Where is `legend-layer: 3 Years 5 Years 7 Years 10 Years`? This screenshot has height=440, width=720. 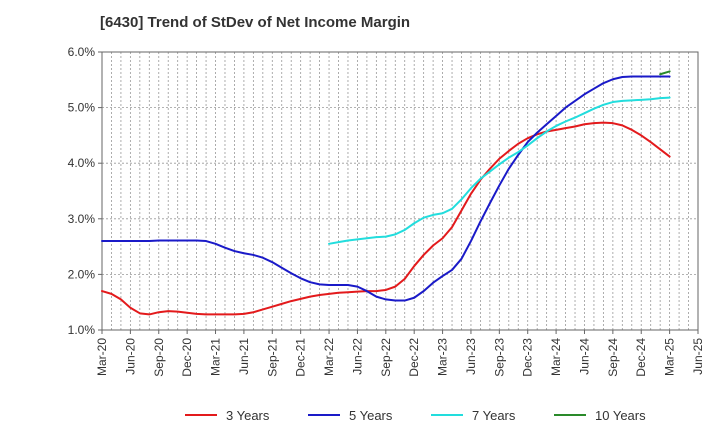 legend-layer: 3 Years 5 Years 7 Years 10 Years is located at coordinates (415, 415).